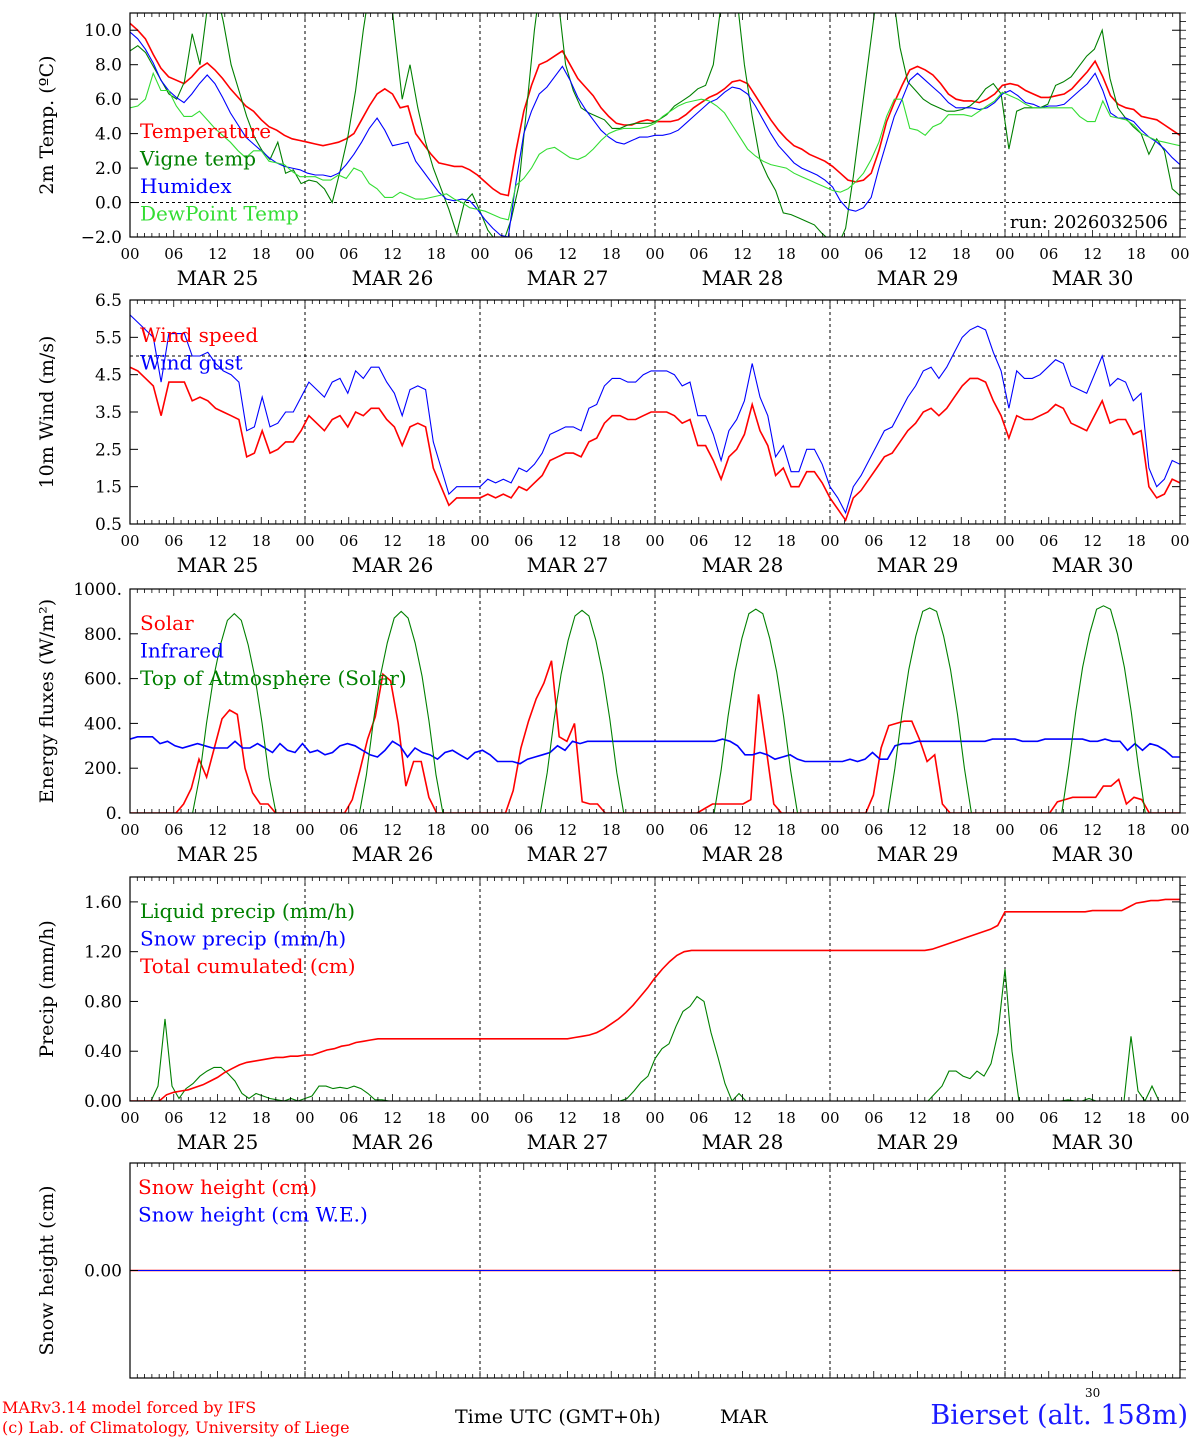 The width and height of the screenshot is (1194, 1440). What do you see at coordinates (108, 66) in the screenshot?
I see `y-tick-label: 8.0` at bounding box center [108, 66].